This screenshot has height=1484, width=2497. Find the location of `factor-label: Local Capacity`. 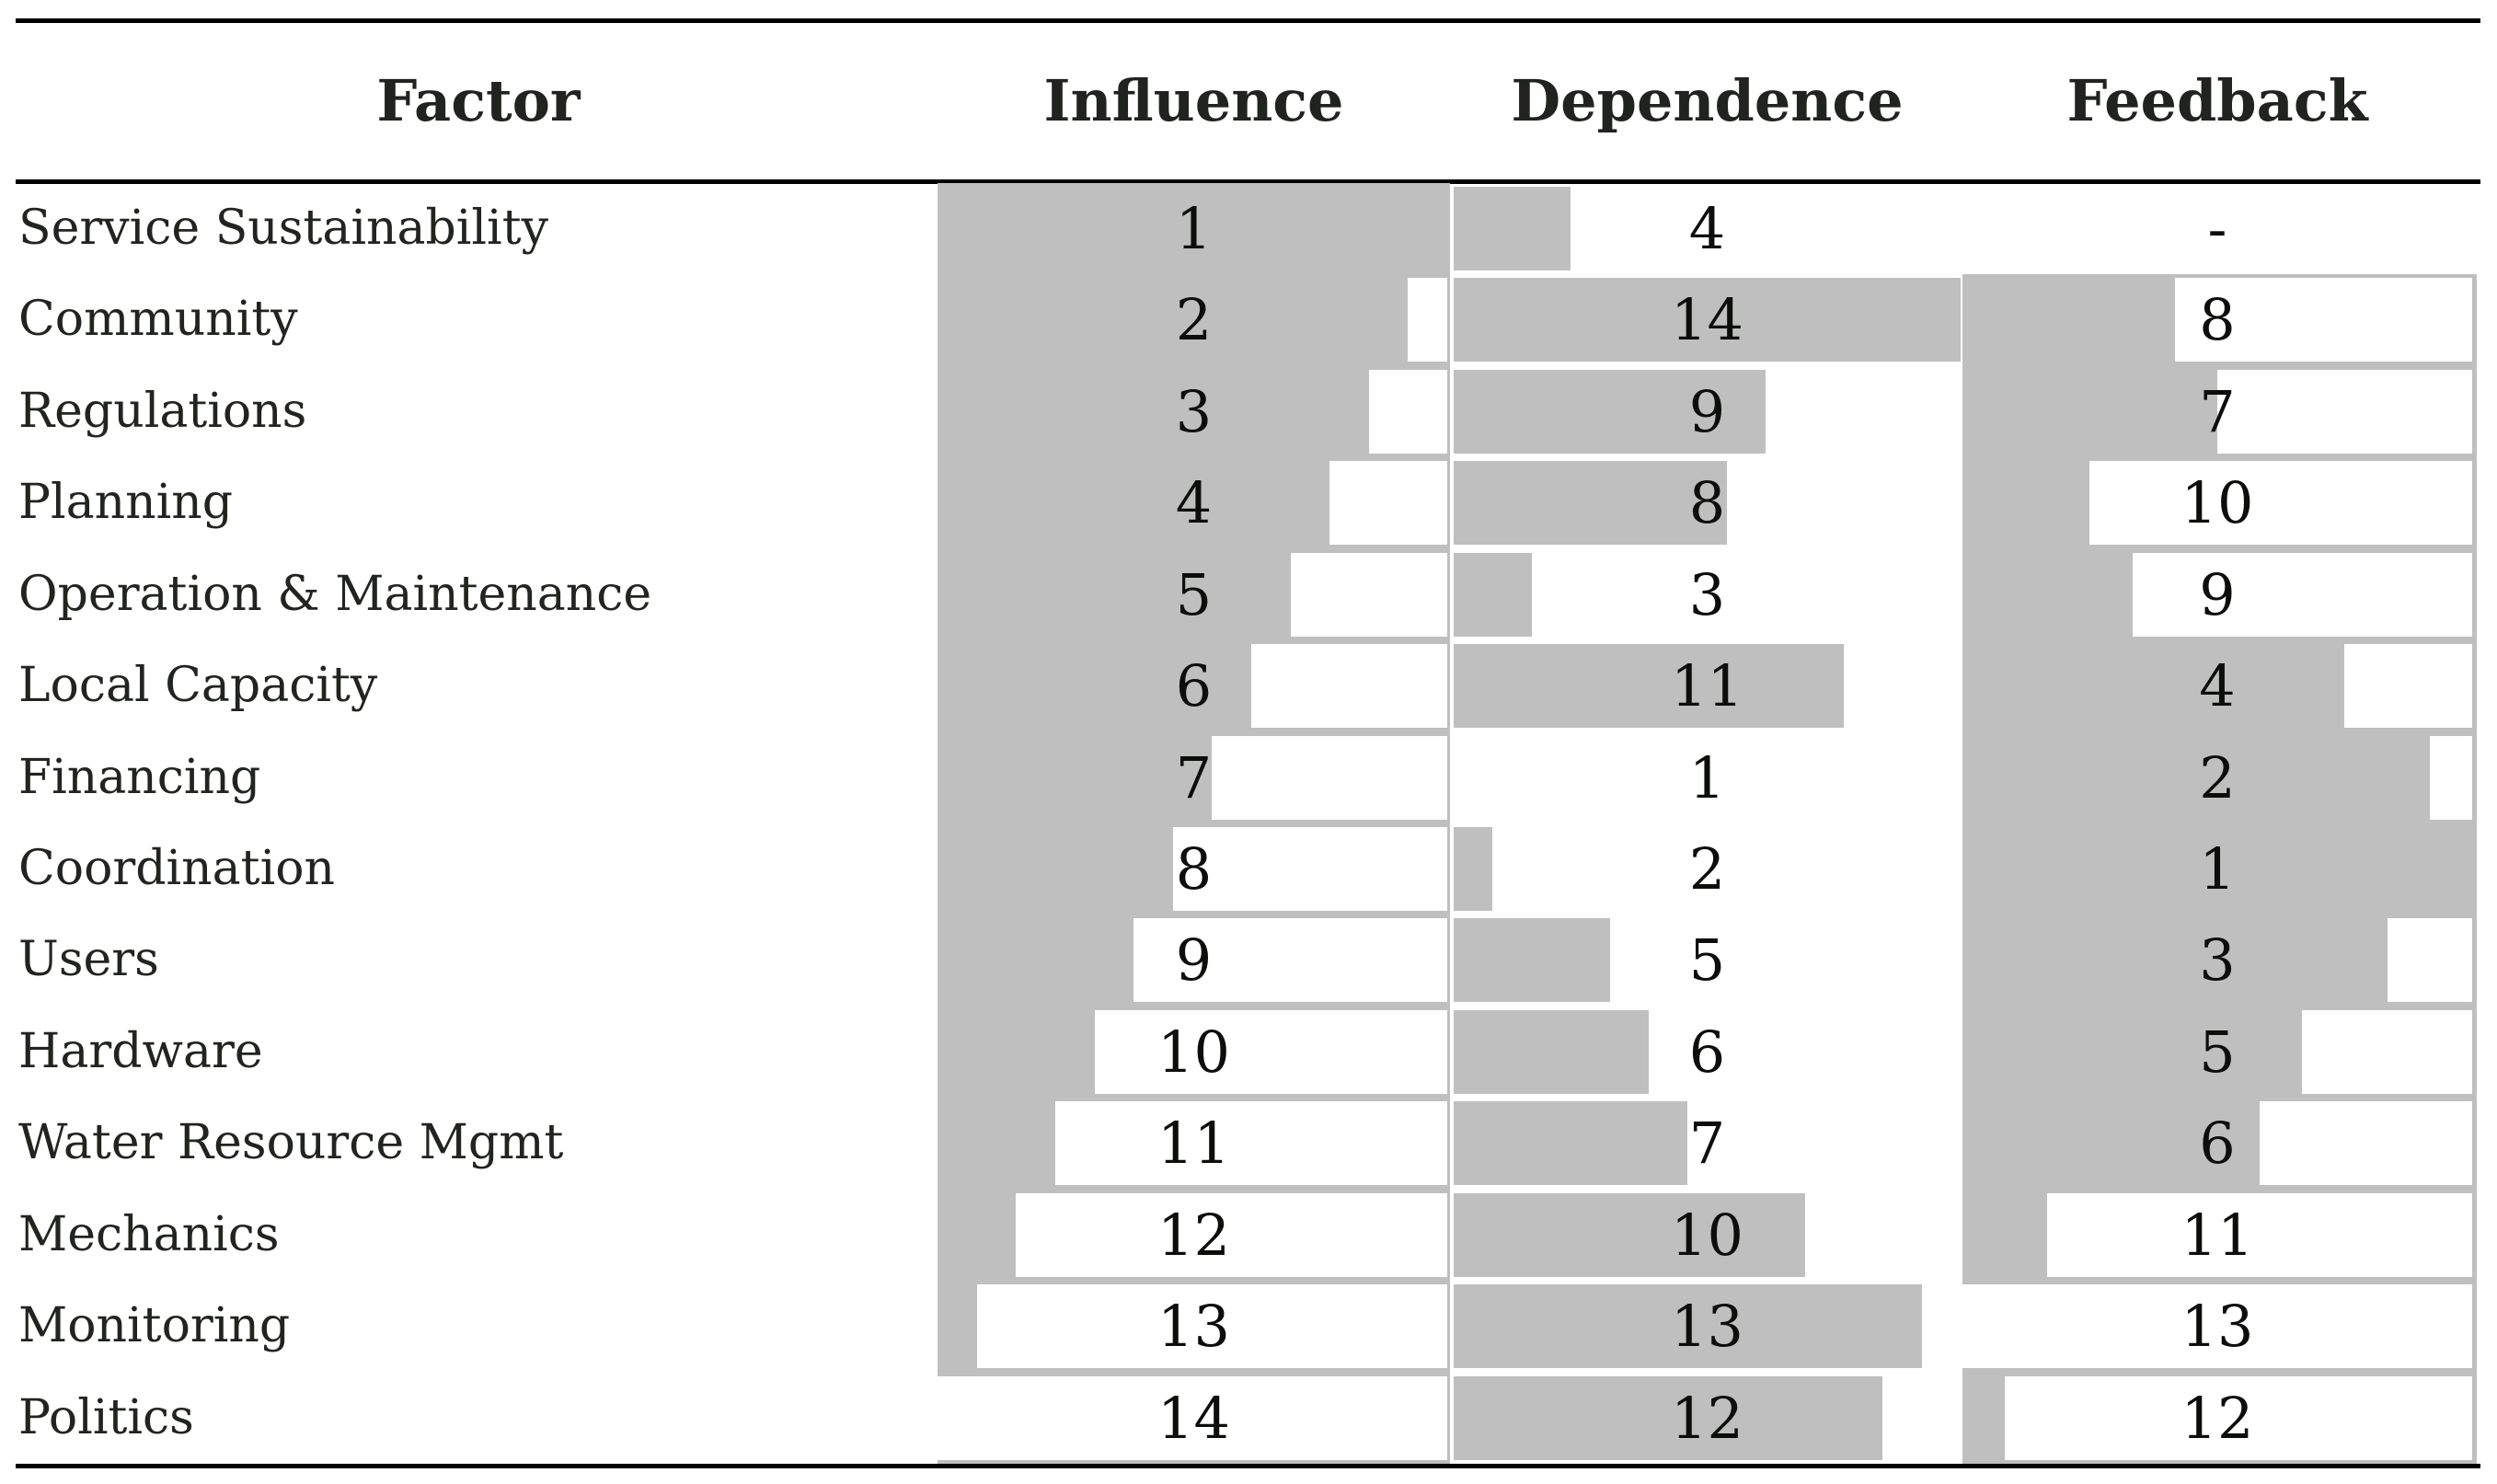

factor-label: Local Capacity is located at coordinates (198, 686).